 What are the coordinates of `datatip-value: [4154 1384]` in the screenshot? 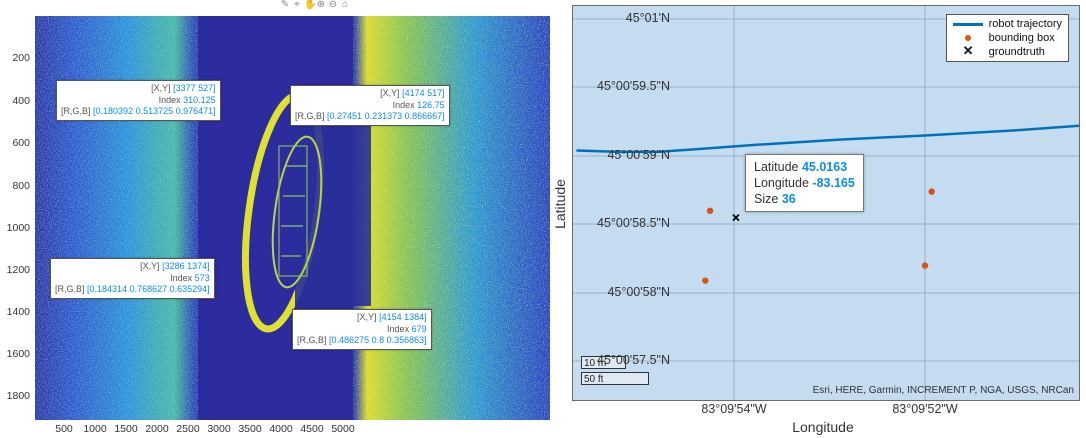 It's located at (403, 317).